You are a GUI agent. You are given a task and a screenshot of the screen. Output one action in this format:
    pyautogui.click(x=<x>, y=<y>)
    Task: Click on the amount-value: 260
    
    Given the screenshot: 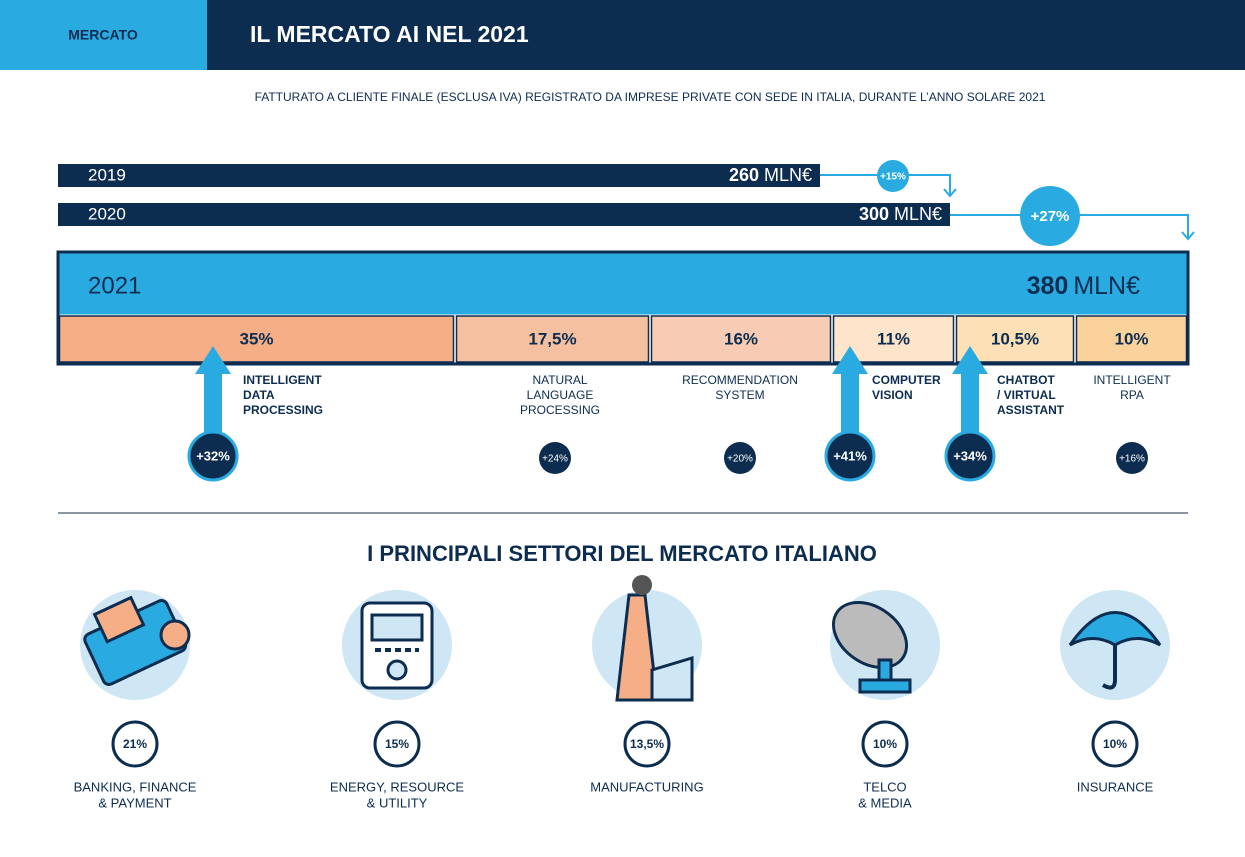 What is the action you would take?
    pyautogui.click(x=744, y=175)
    